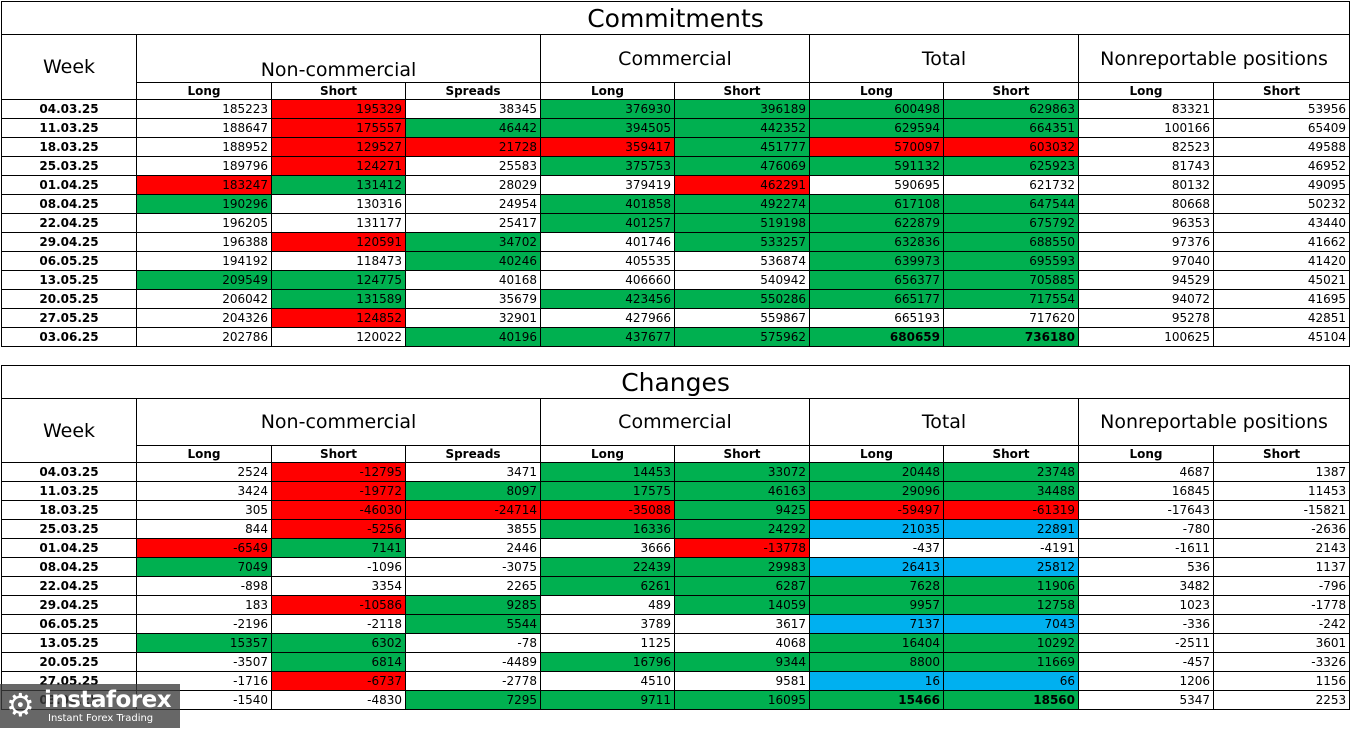 Image resolution: width=1350 pixels, height=729 pixels. What do you see at coordinates (1011, 662) in the screenshot?
I see `value-cell: 11669` at bounding box center [1011, 662].